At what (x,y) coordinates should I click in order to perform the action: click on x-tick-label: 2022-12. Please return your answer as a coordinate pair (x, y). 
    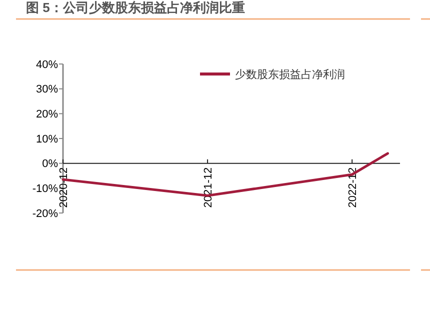
    Looking at the image, I should click on (352, 187).